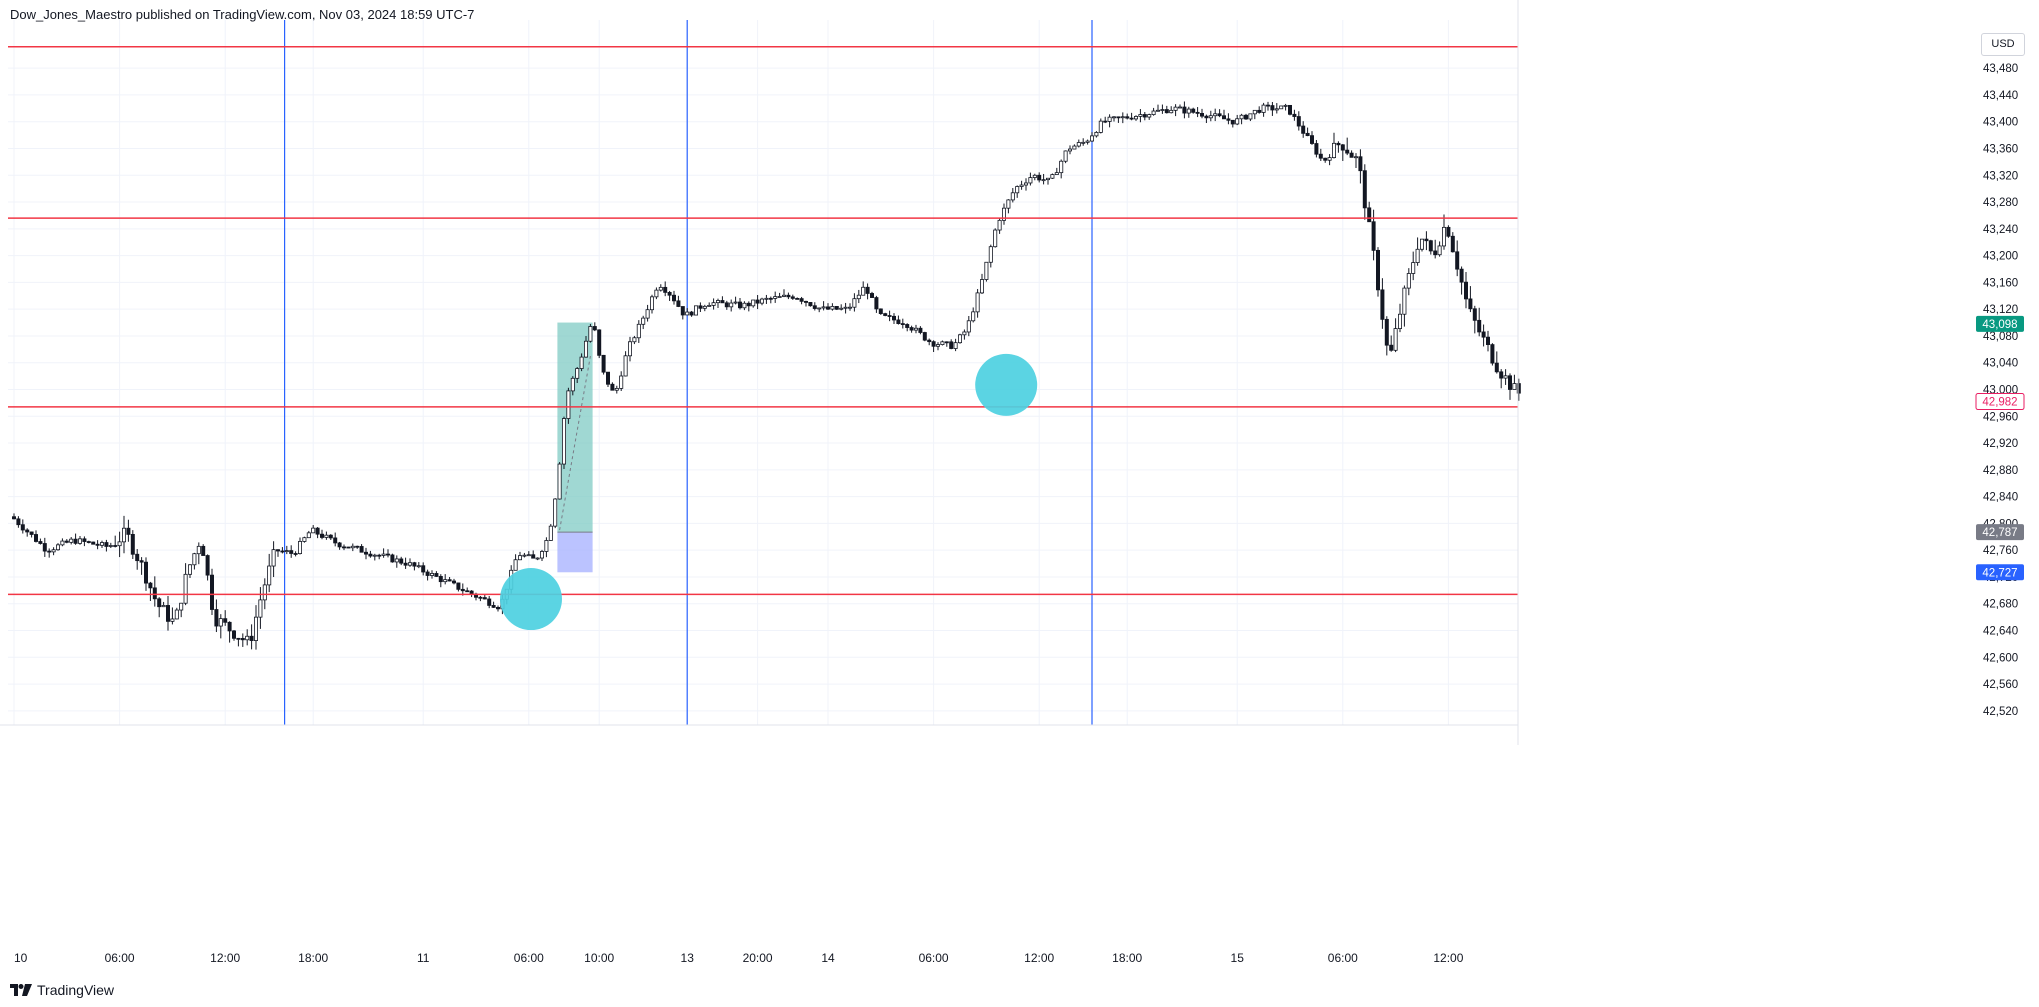 This screenshot has height=1007, width=2039. Describe the element at coordinates (313, 958) in the screenshot. I see `time-tick-label: 18:00` at that location.